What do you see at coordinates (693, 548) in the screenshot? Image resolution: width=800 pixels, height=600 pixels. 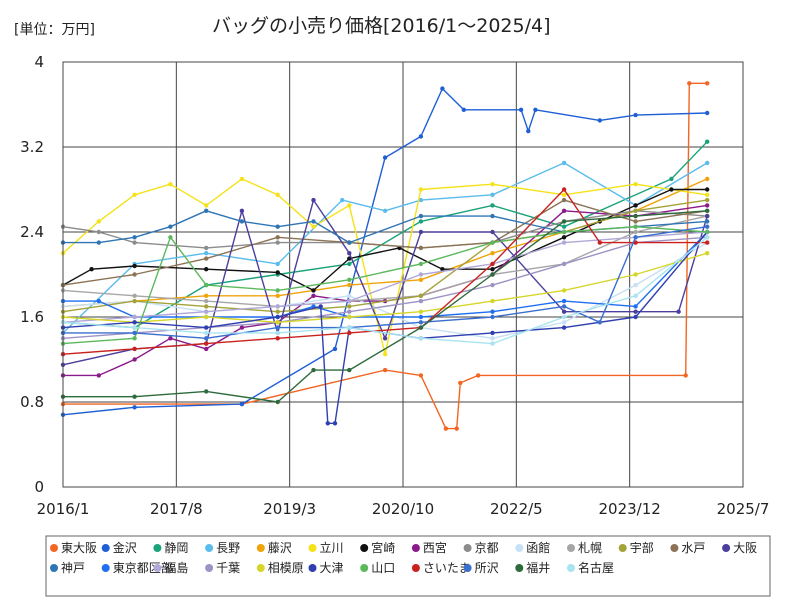 I see `legend-label: 水戸` at bounding box center [693, 548].